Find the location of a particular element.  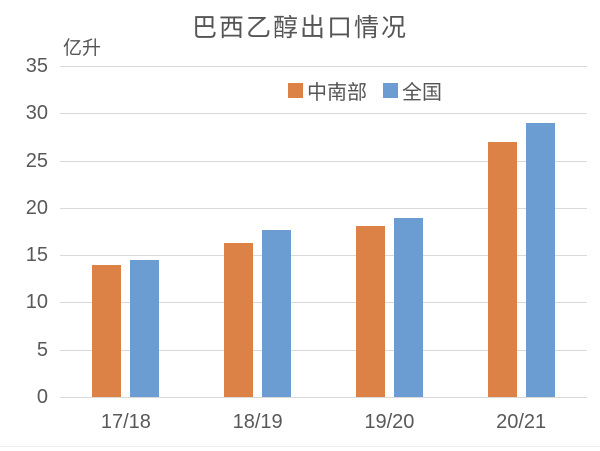

legend-item-全国: 全国 is located at coordinates (412, 90).